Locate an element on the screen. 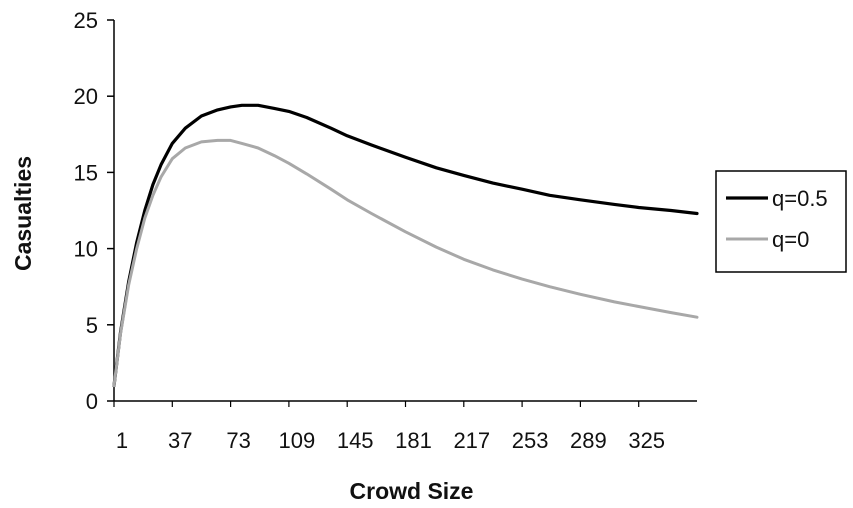 The width and height of the screenshot is (853, 508). y-axis-ticks: 0 5 10 15 20 25 is located at coordinates (94, 211).